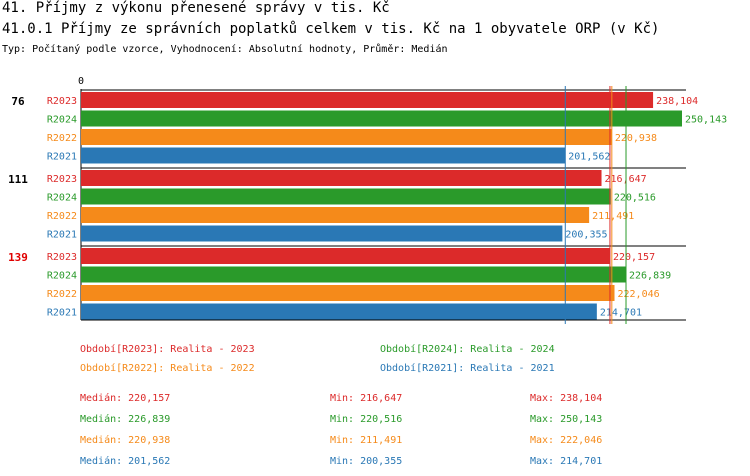  Describe the element at coordinates (366, 419) in the screenshot. I see `stat-min: Min: 220,516` at that location.